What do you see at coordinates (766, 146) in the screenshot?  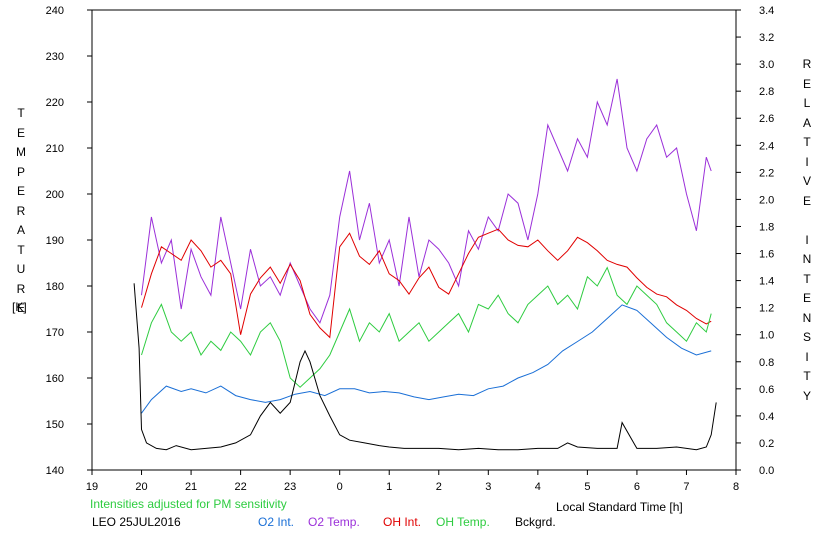 I see `y-right-tick-label: 2.4` at bounding box center [766, 146].